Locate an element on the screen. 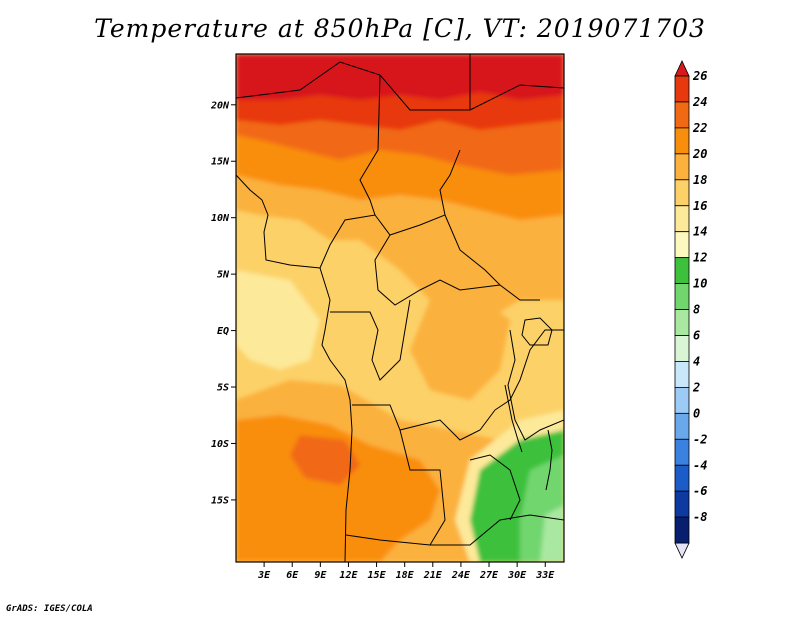  band-20-22-south is located at coordinates (338, 488).